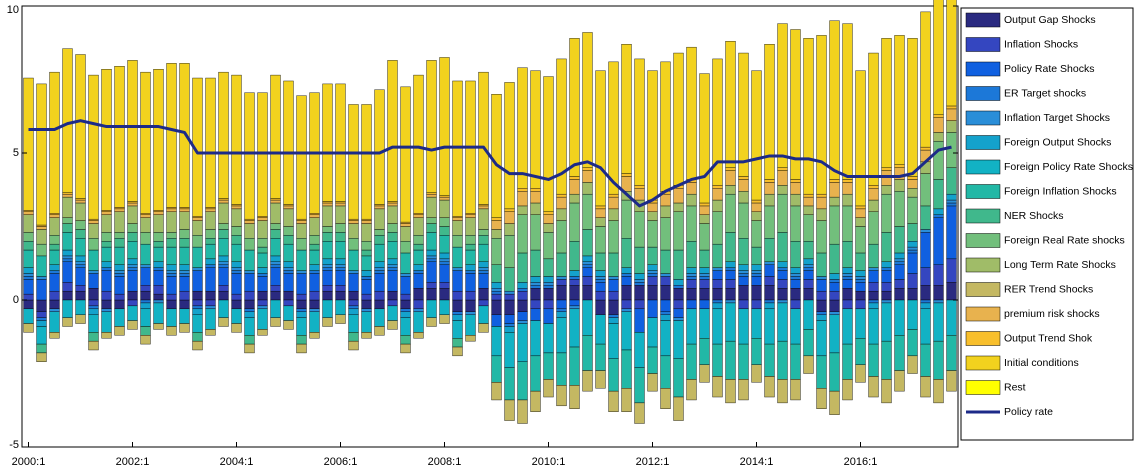 This screenshot has width=1138, height=474. I want to click on x-tick-label: 2010:1, so click(549, 462).